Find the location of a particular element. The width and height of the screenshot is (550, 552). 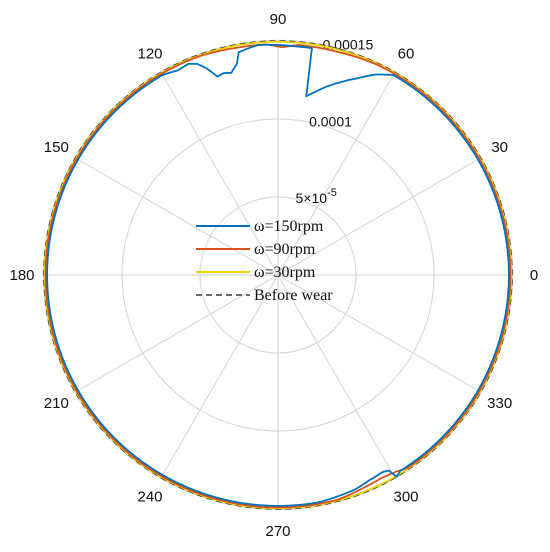

angle-tick-label-240: 240 is located at coordinates (149, 497).